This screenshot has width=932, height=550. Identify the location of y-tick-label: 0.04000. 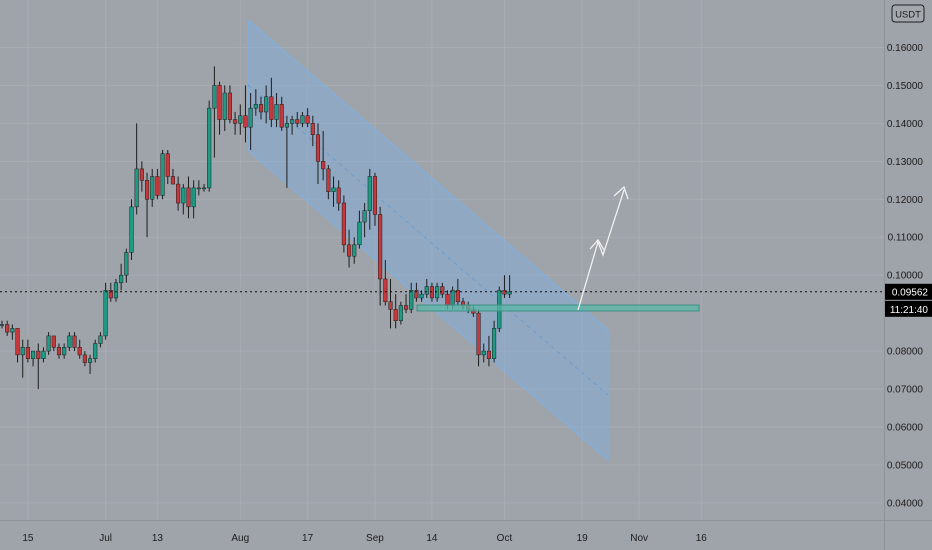
(905, 503).